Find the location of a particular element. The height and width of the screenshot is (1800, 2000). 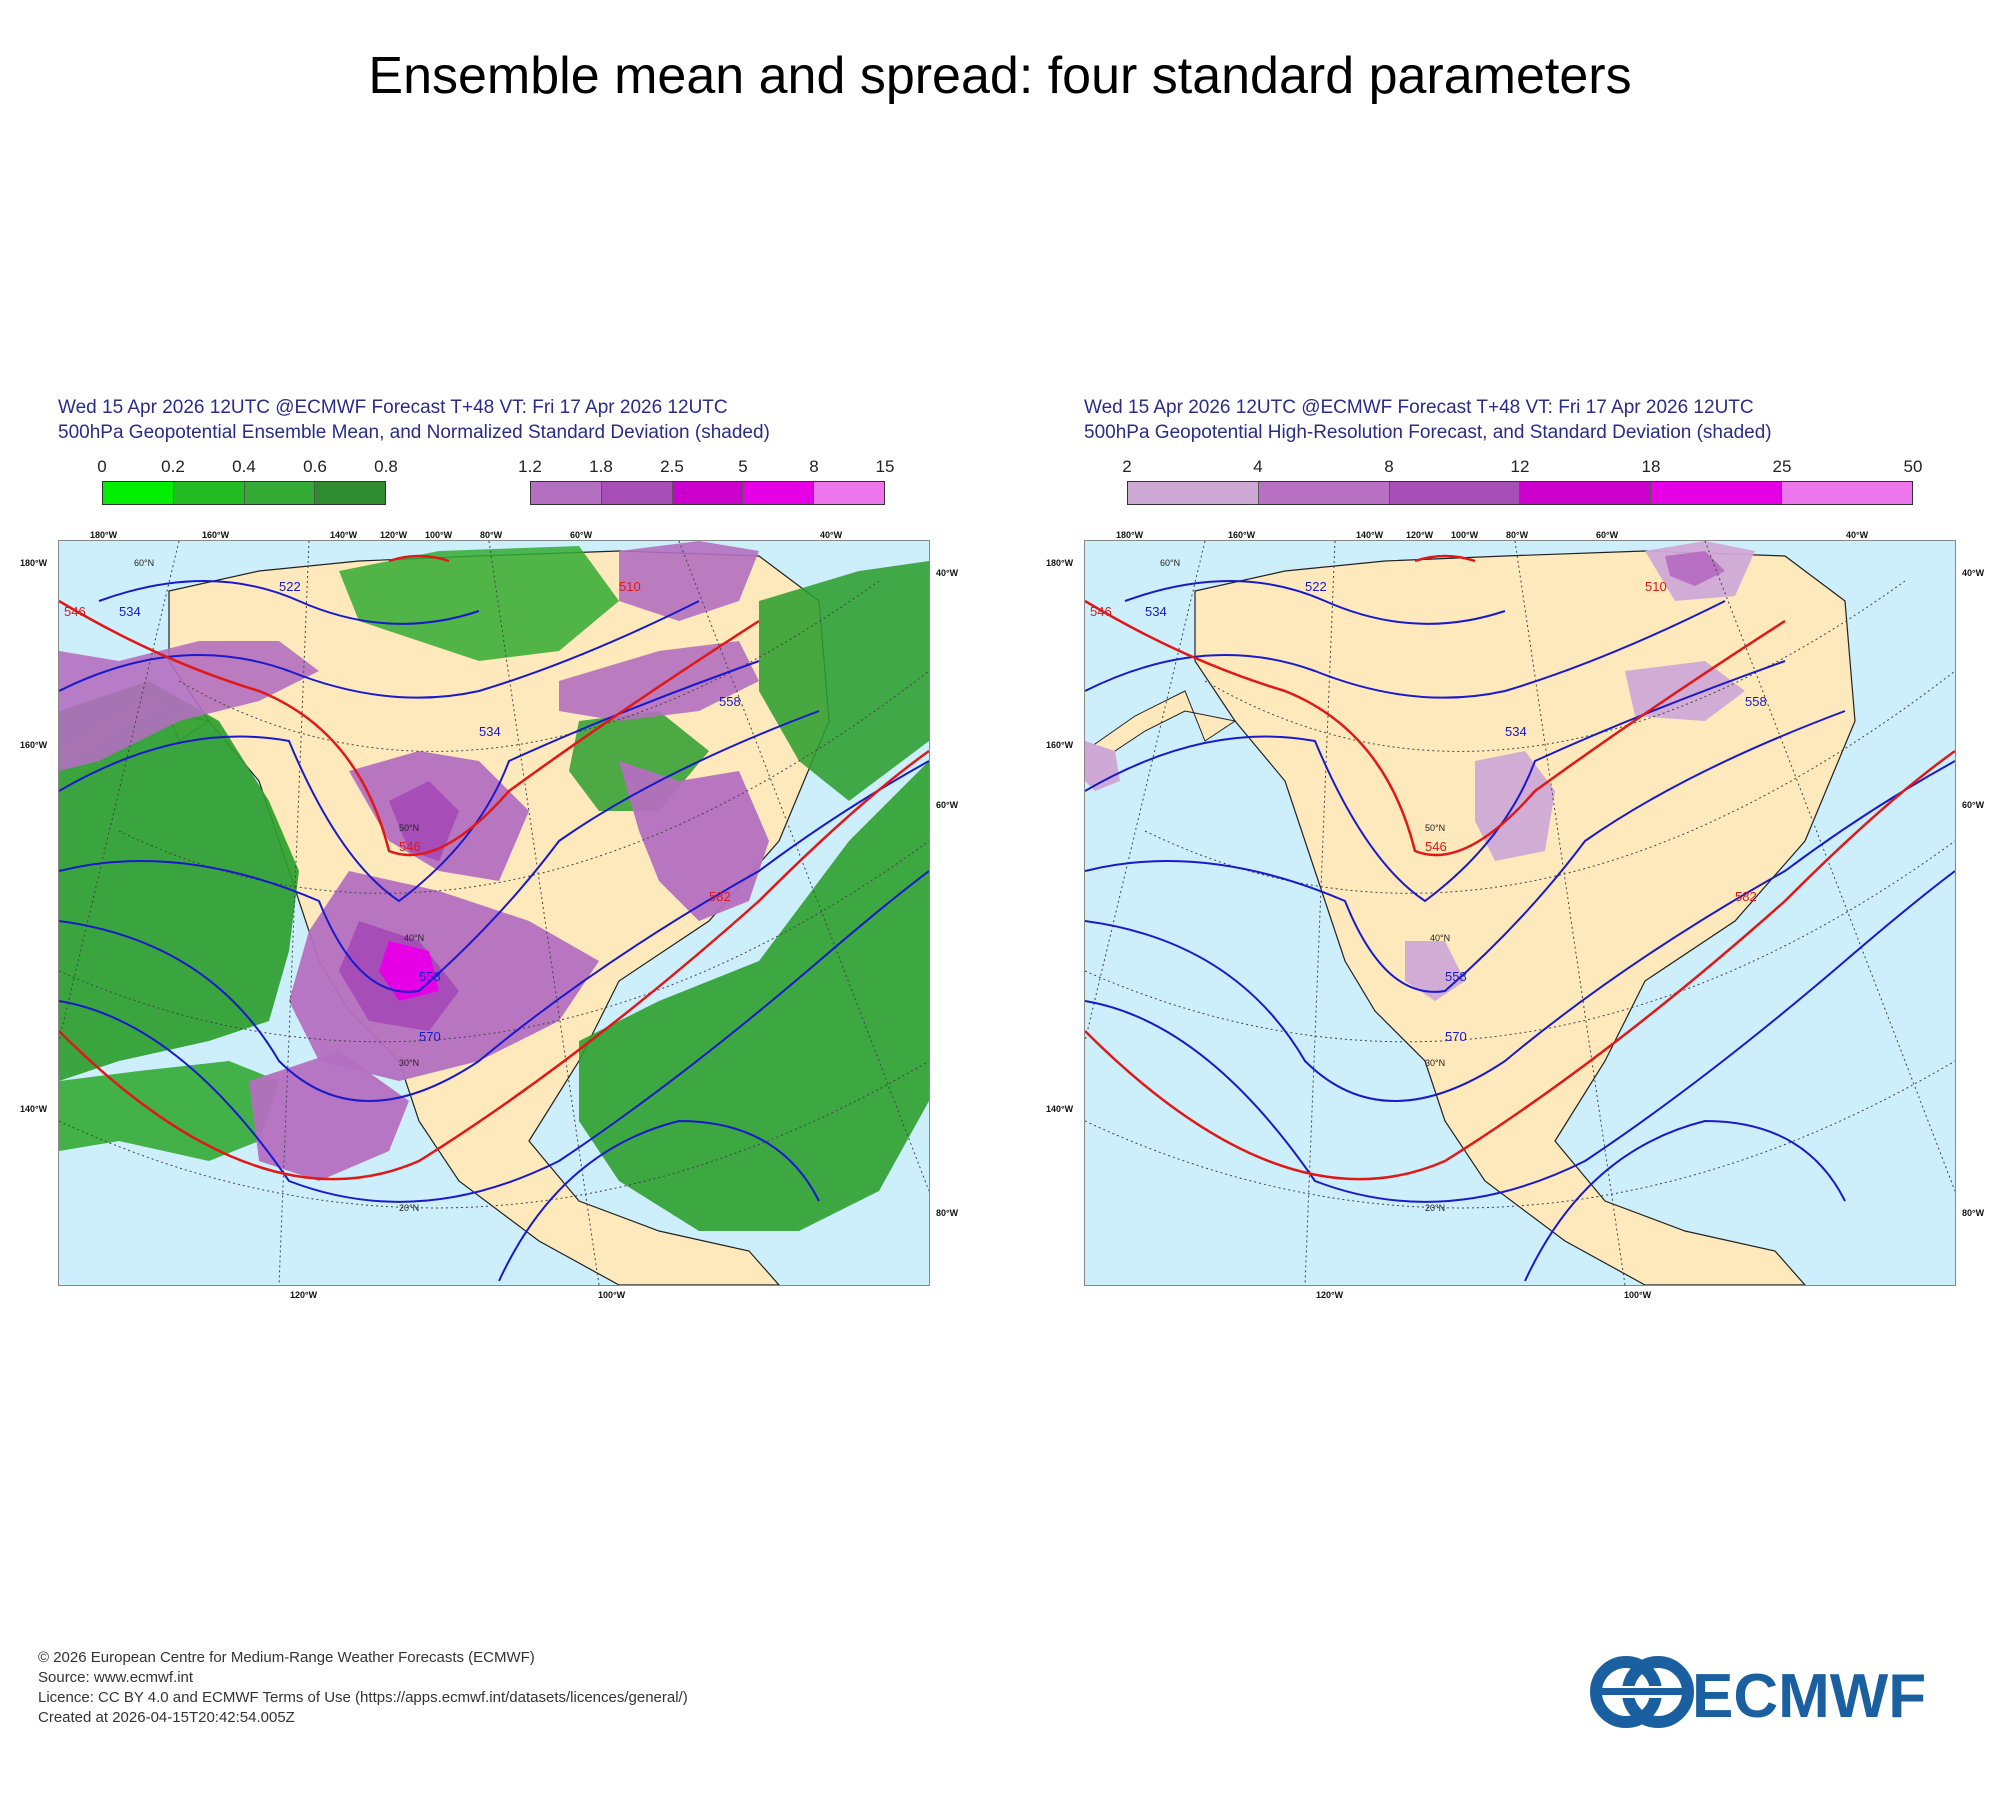

legend-tick: 0 is located at coordinates (102, 466).